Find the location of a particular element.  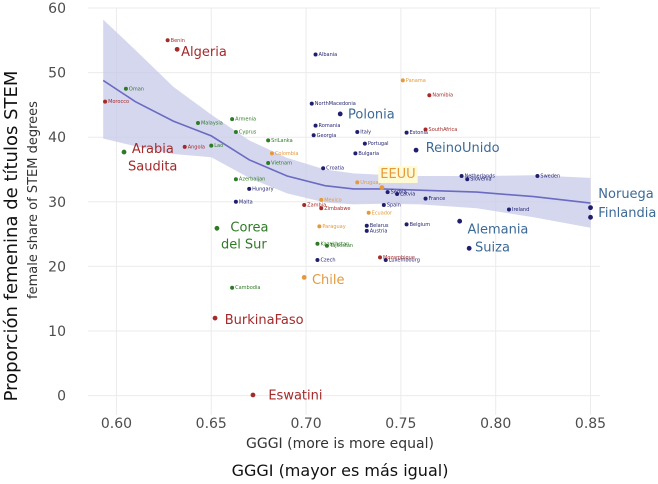

country-label-small: Latvia is located at coordinates (407, 195).